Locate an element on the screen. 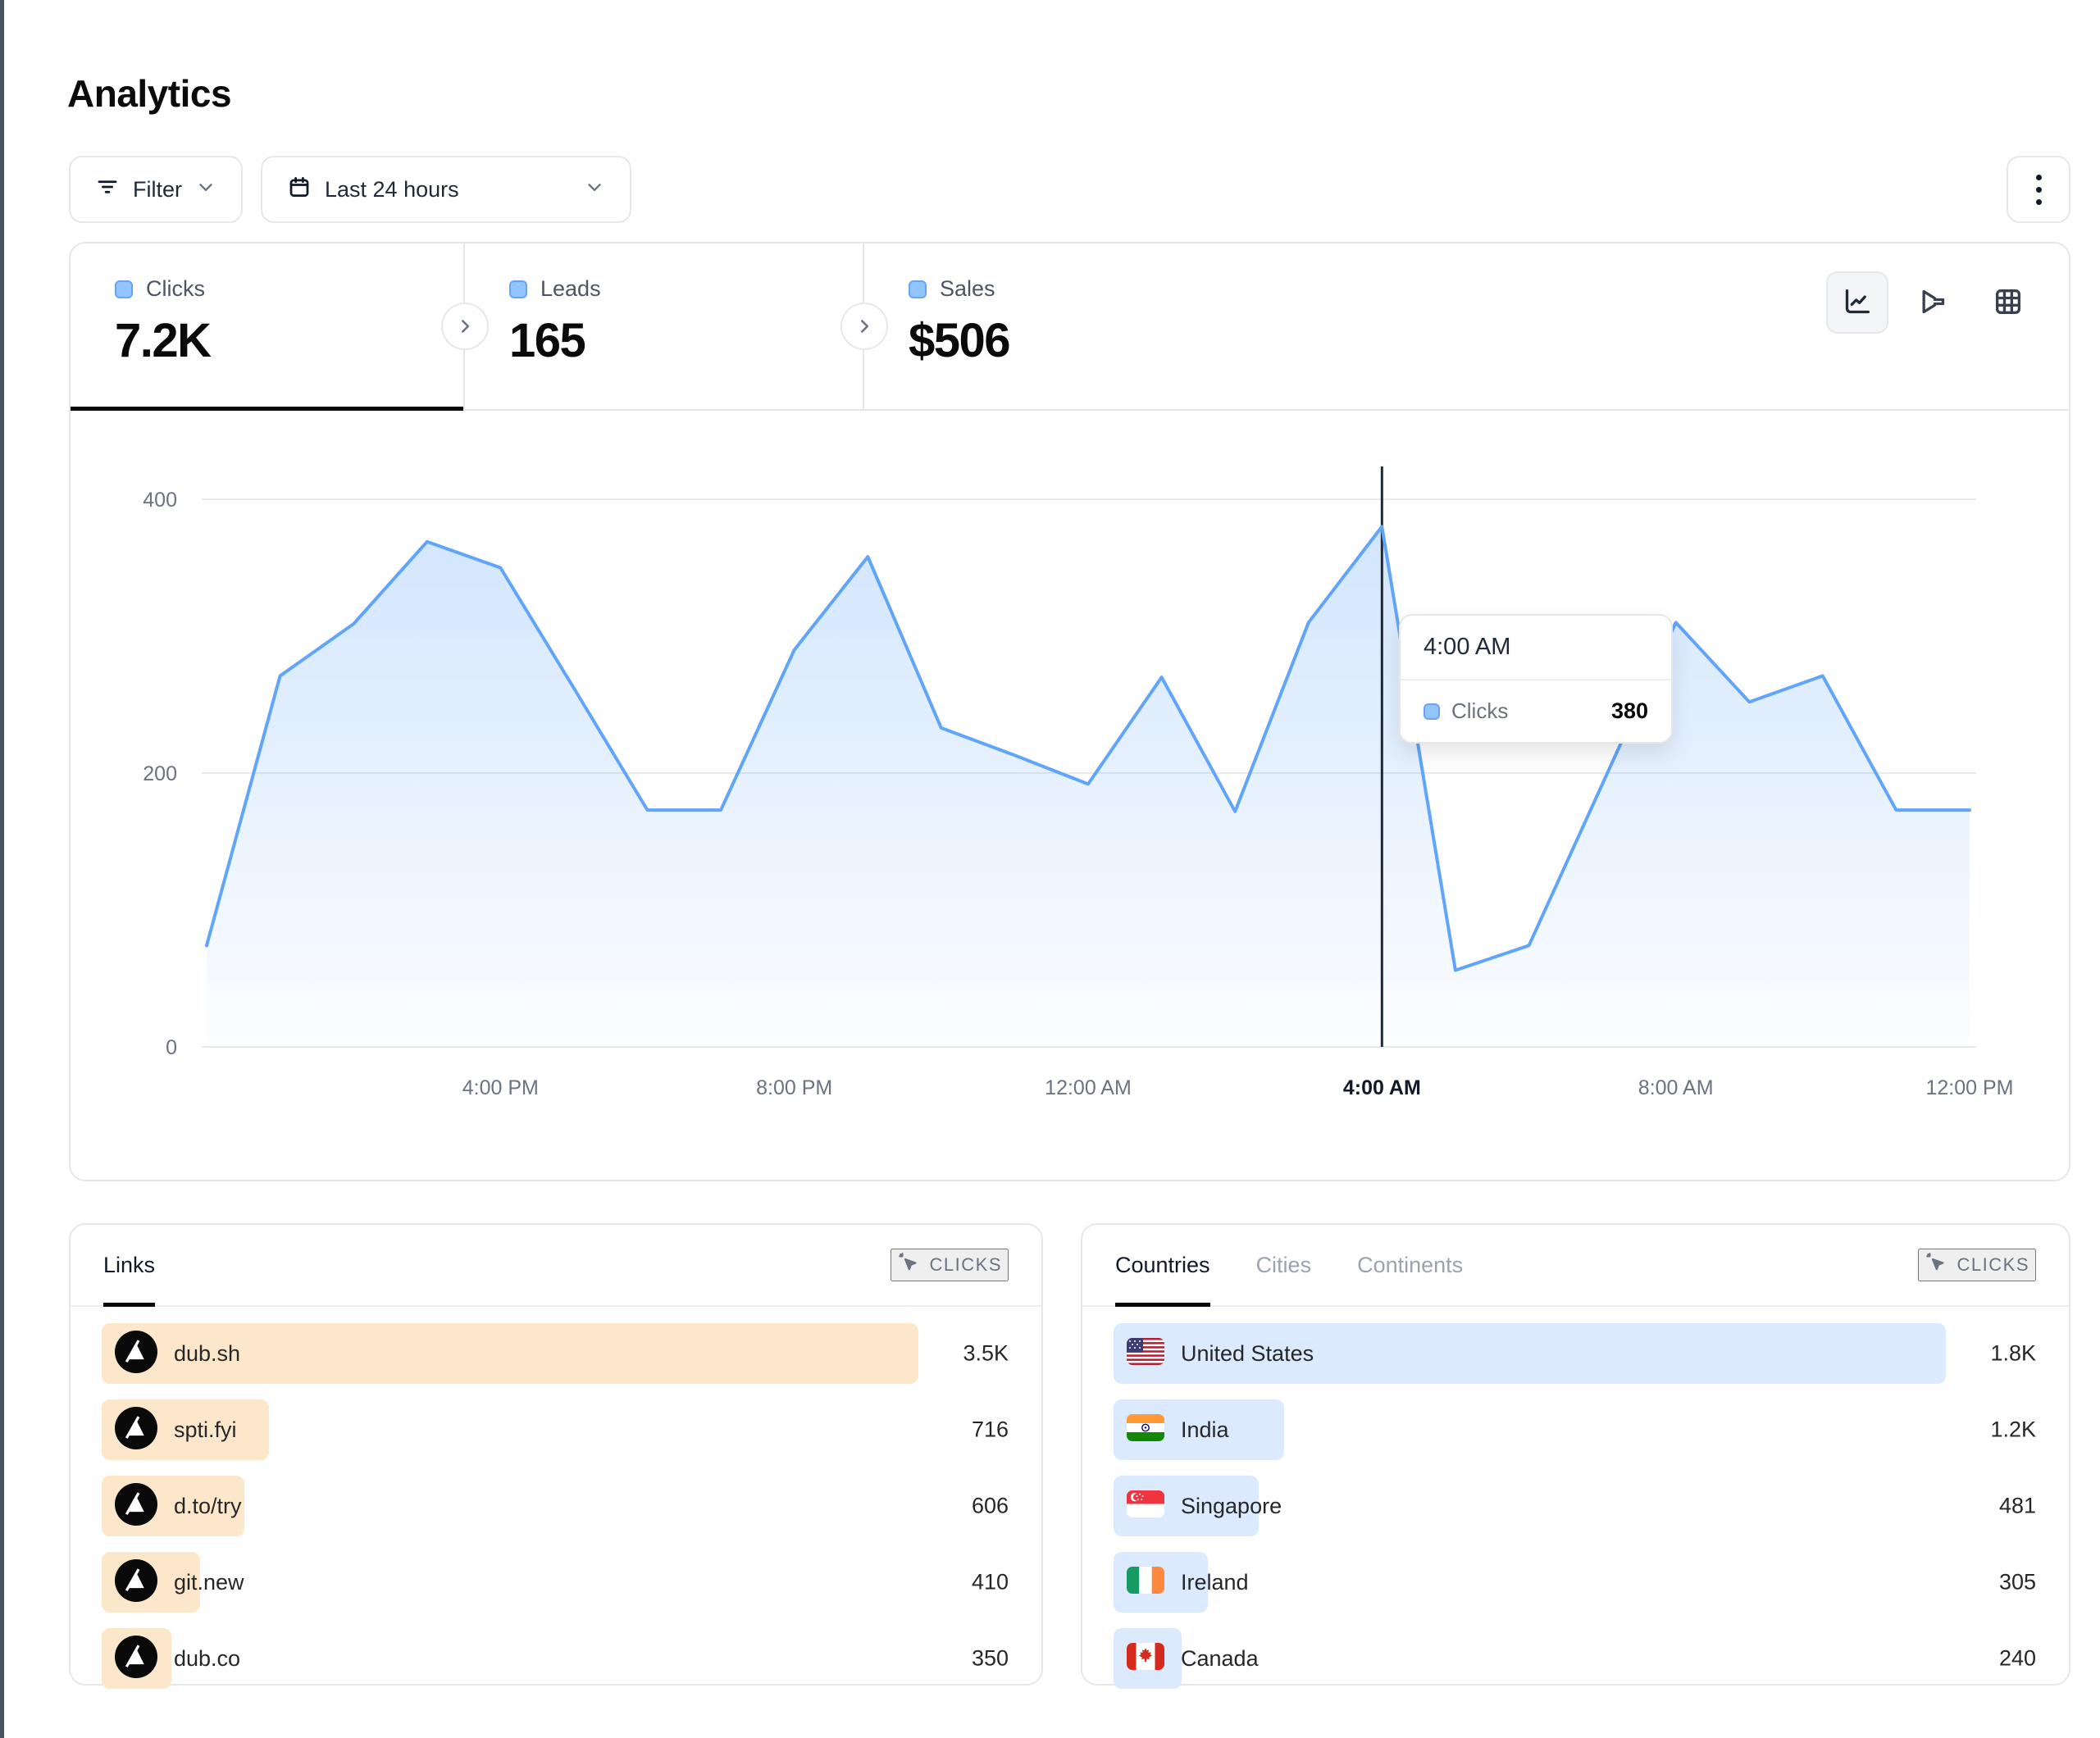 This screenshot has height=1738, width=2100. funnel-chart-icon is located at coordinates (1932, 303).